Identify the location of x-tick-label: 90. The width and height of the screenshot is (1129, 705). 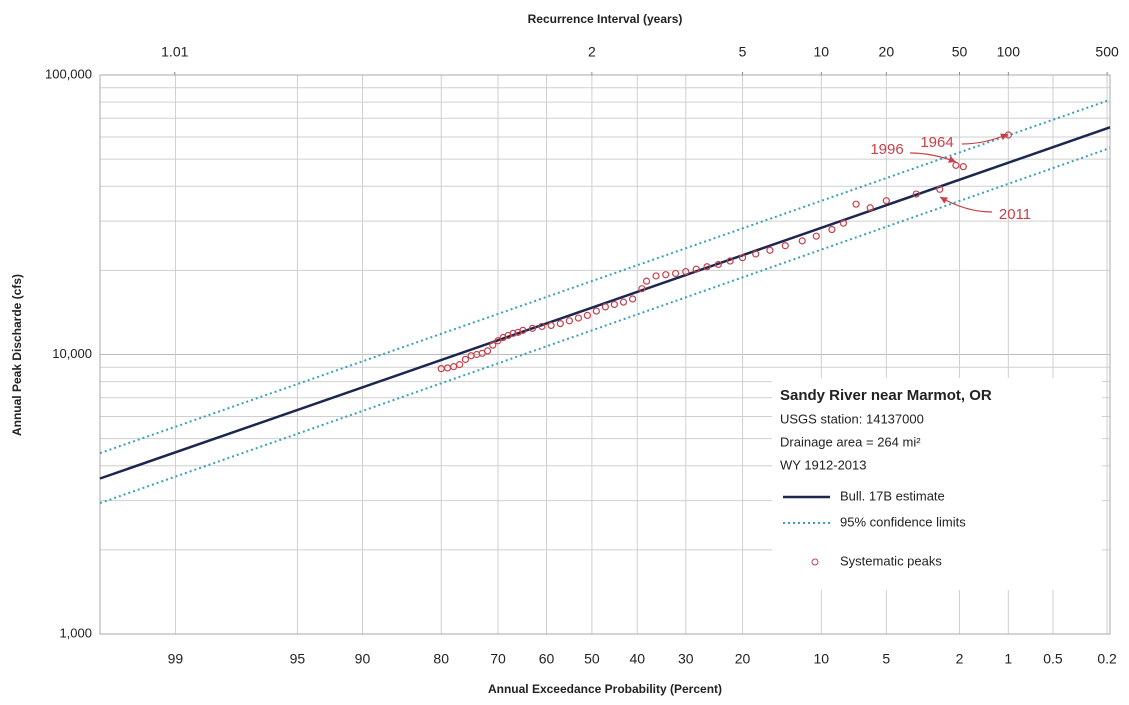
(363, 659).